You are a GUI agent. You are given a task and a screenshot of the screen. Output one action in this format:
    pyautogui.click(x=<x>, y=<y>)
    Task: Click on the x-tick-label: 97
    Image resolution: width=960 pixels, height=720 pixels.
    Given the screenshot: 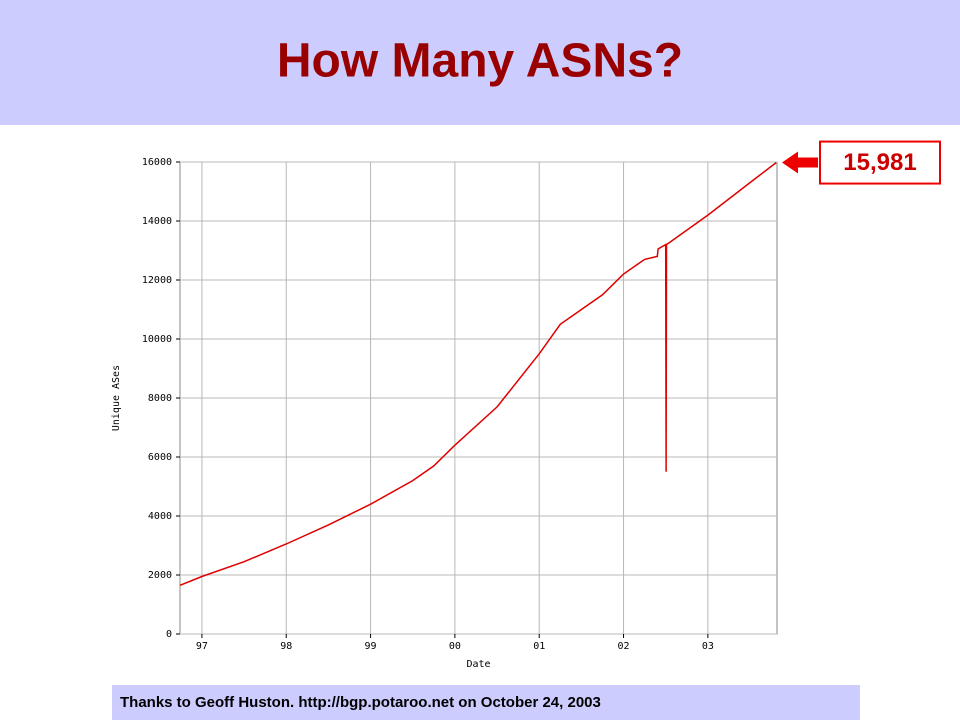 What is the action you would take?
    pyautogui.click(x=202, y=646)
    